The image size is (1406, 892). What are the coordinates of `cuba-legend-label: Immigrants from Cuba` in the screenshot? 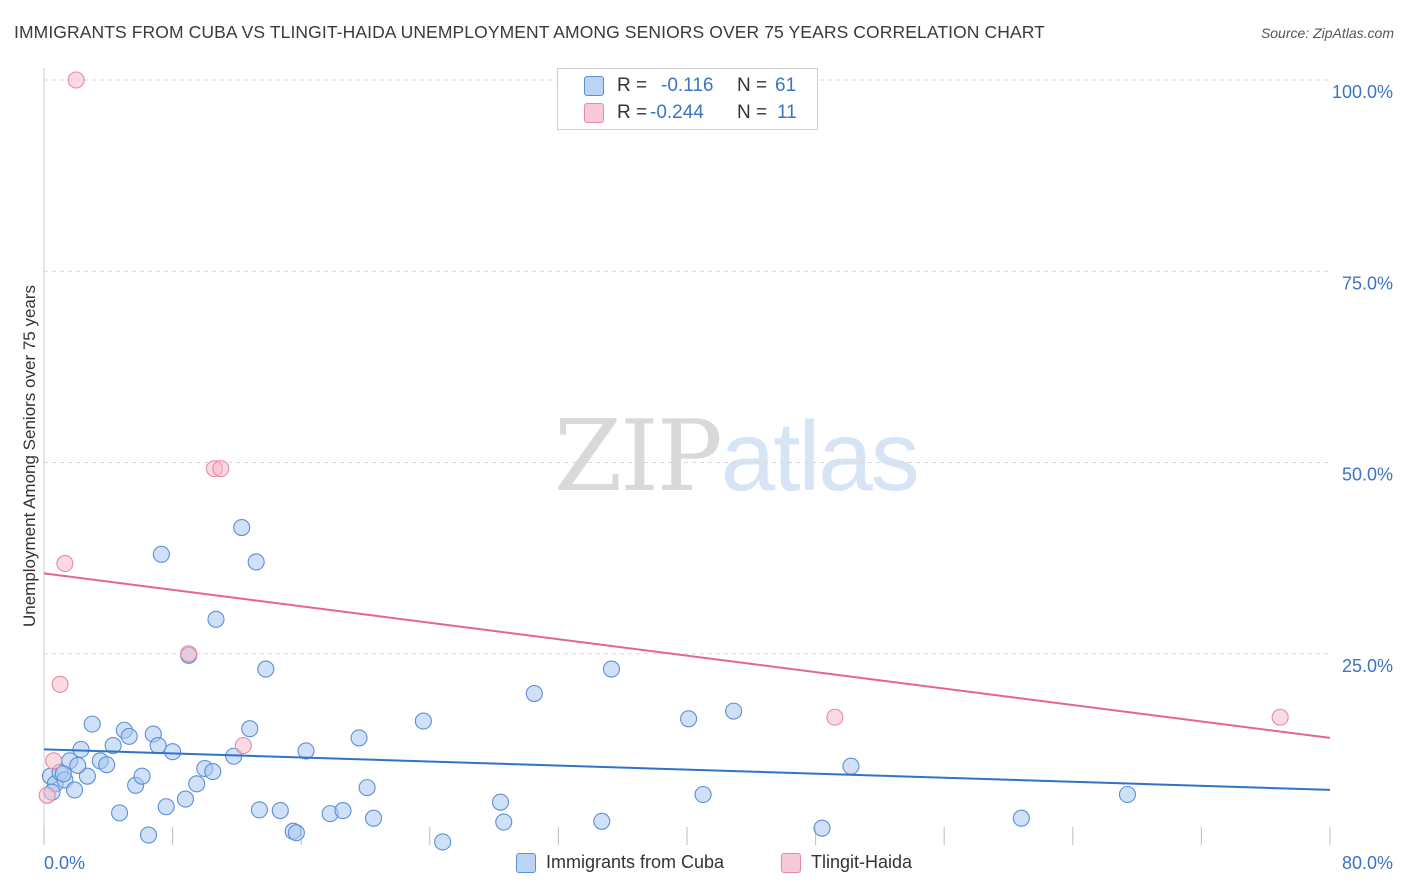 It's located at (635, 862).